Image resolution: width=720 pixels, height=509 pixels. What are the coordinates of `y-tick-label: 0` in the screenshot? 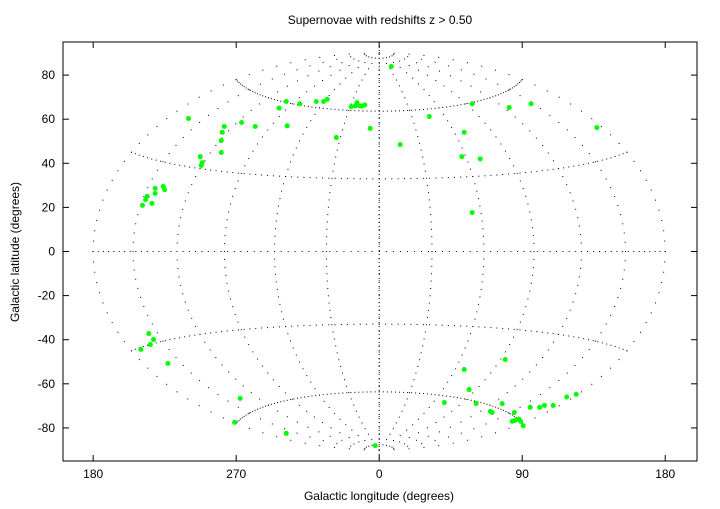 It's located at (51, 252).